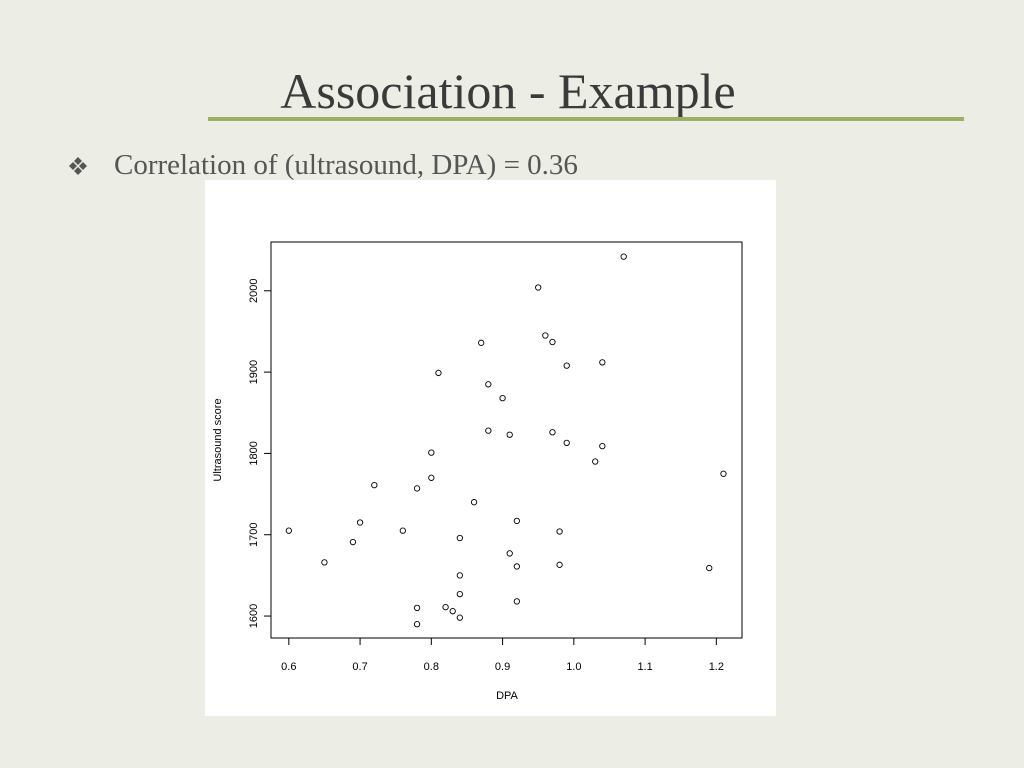 The width and height of the screenshot is (1024, 768). Describe the element at coordinates (644, 667) in the screenshot. I see `x-tick-label: 1.1` at that location.